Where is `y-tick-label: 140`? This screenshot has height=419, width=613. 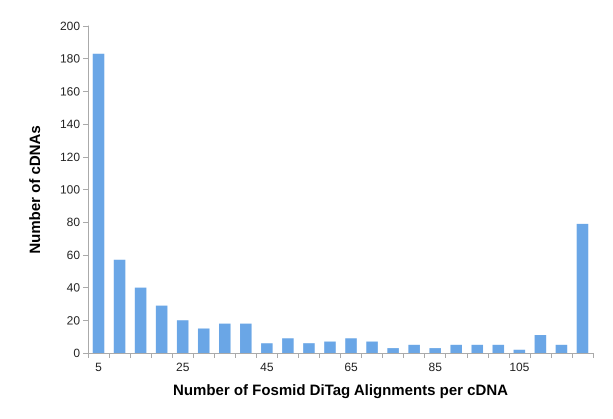
y-tick-label: 140 is located at coordinates (70, 124).